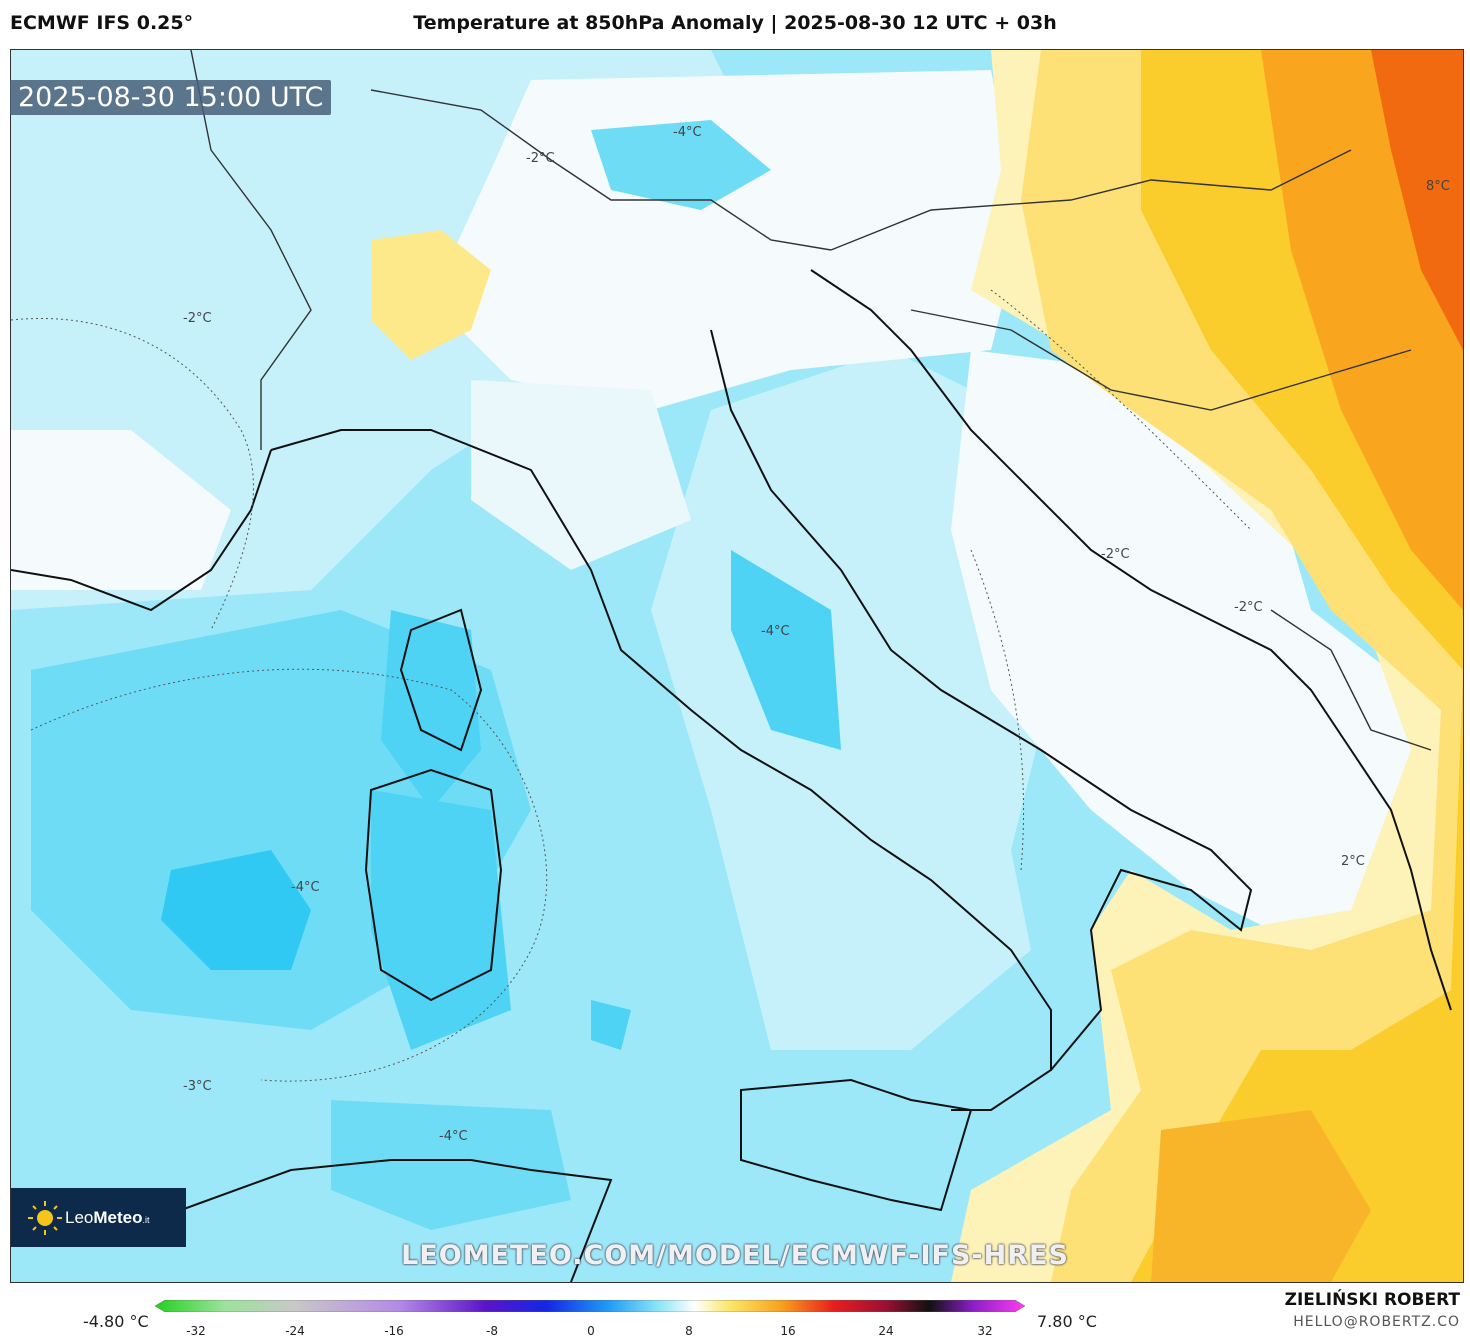 The width and height of the screenshot is (1470, 1338). What do you see at coordinates (681, 165) in the screenshot?
I see `anomaly-pocket-alps` at bounding box center [681, 165].